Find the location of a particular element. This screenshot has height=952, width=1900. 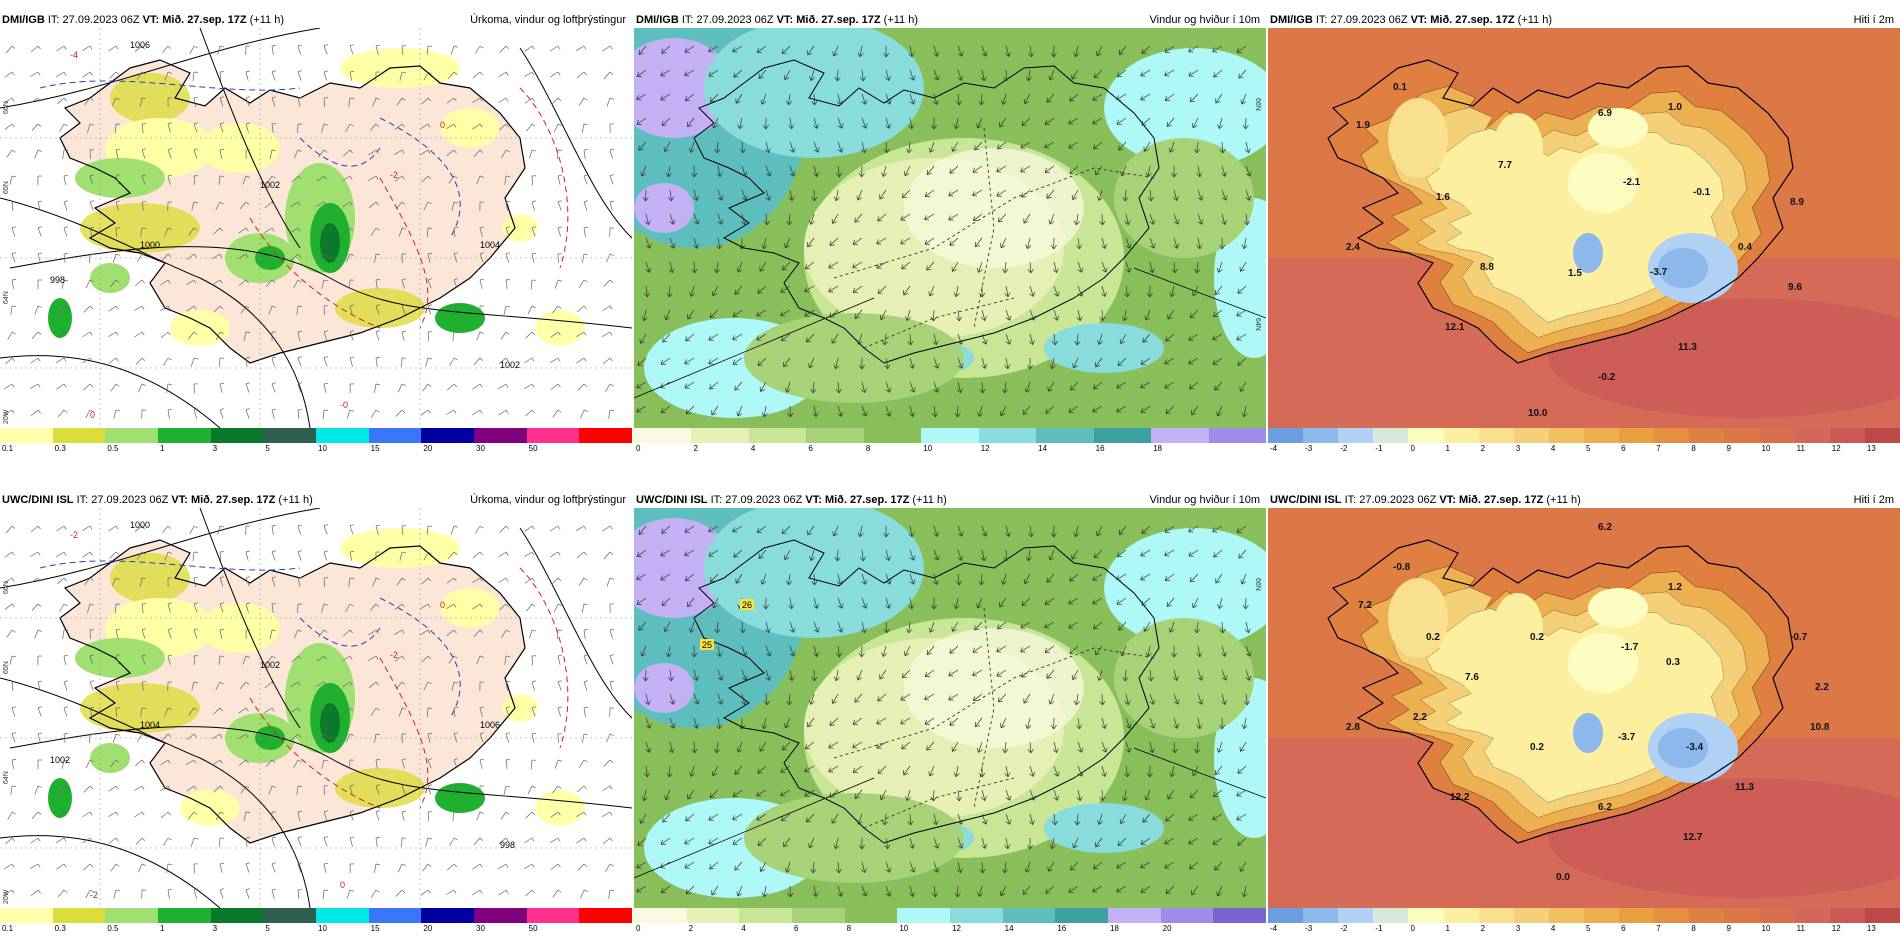

temperature-value: 2.2 is located at coordinates (1420, 717).